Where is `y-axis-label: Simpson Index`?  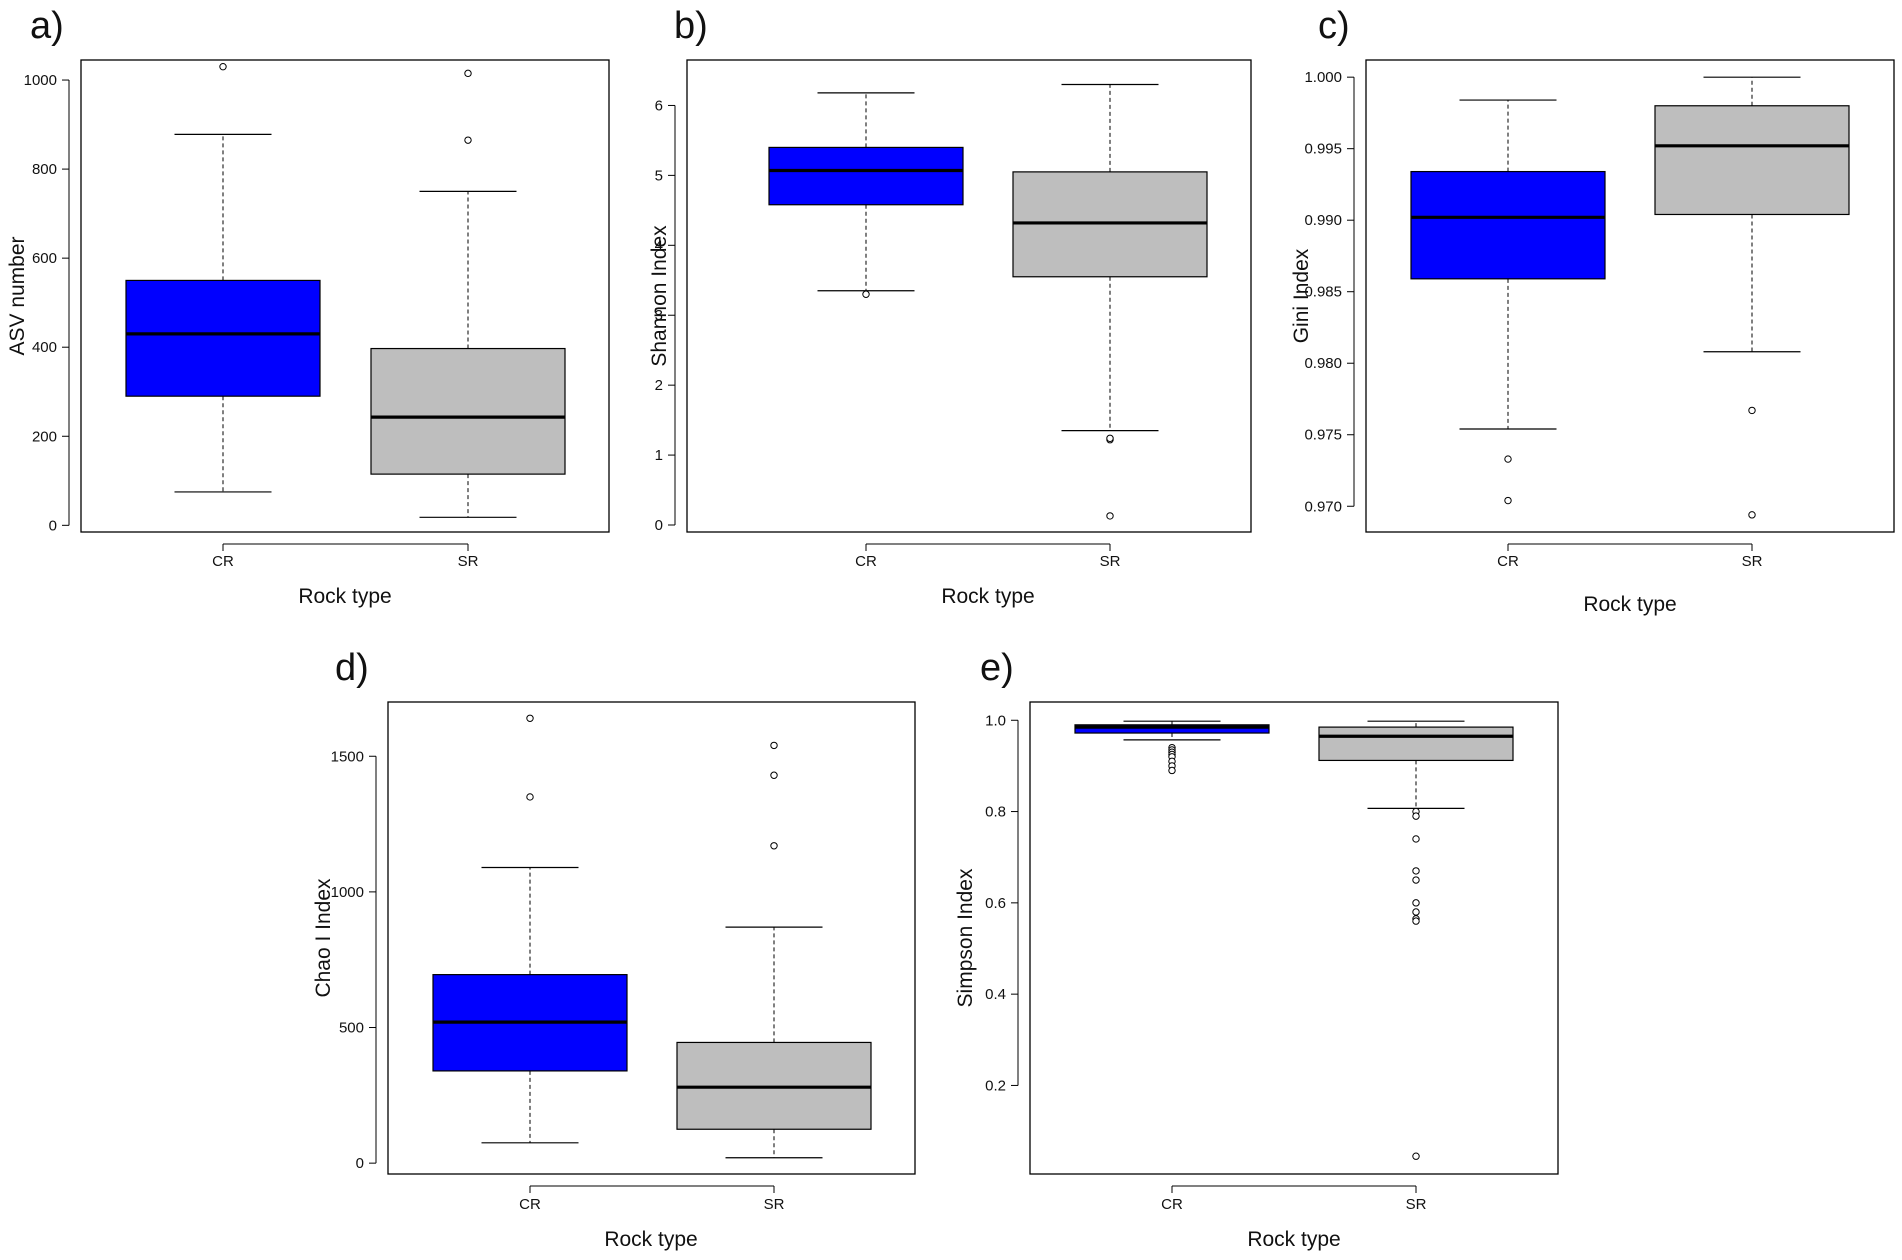 y-axis-label: Simpson Index is located at coordinates (965, 937).